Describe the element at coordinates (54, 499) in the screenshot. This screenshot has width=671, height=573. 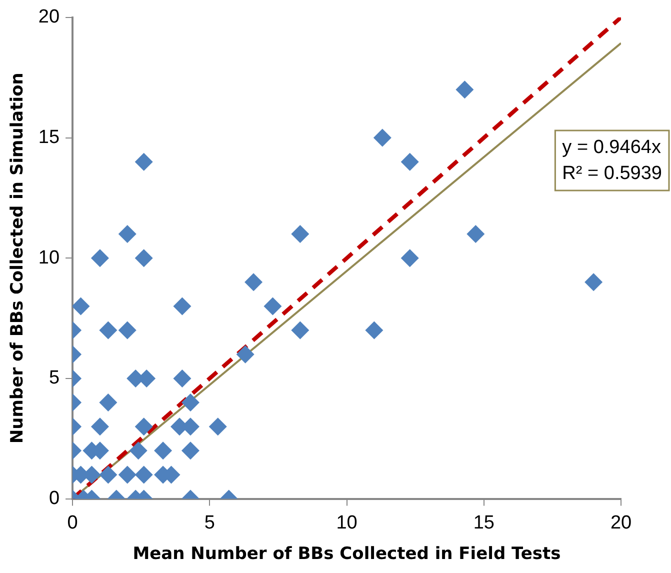
I see `y-tick-label: 0` at that location.